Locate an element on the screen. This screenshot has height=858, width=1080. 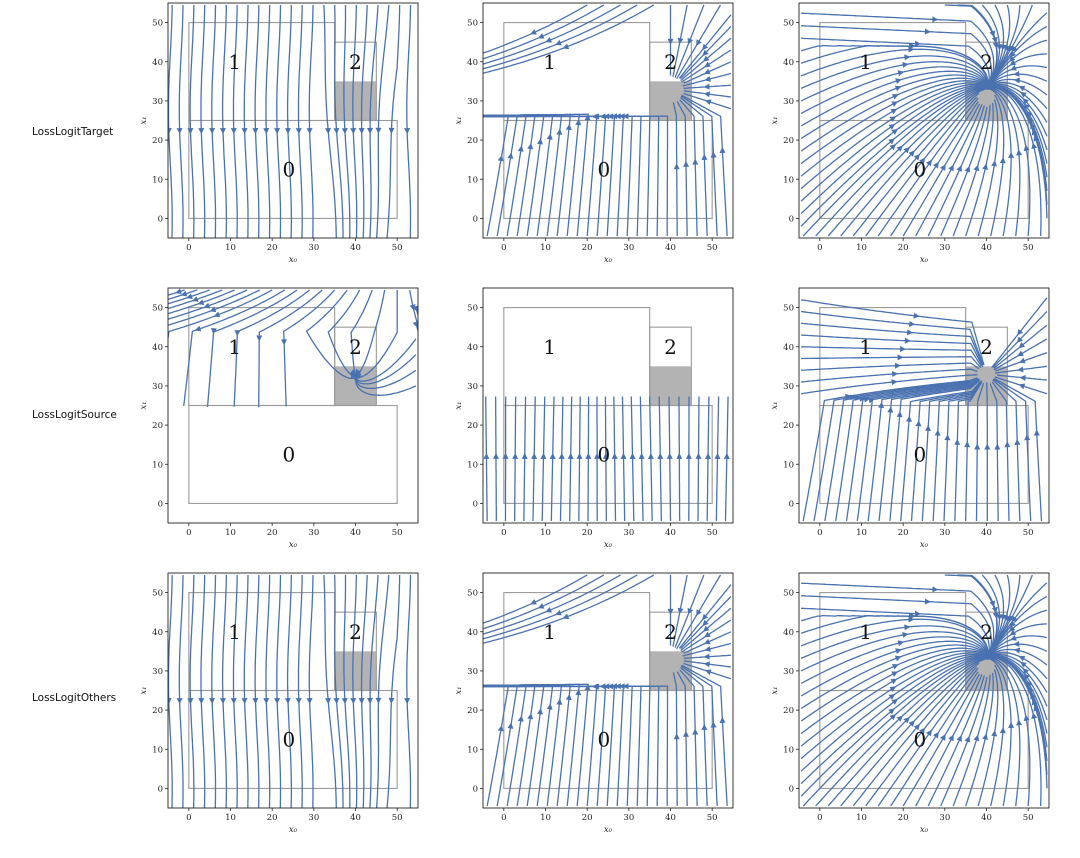
x-tick-label: 50 is located at coordinates (1028, 533).